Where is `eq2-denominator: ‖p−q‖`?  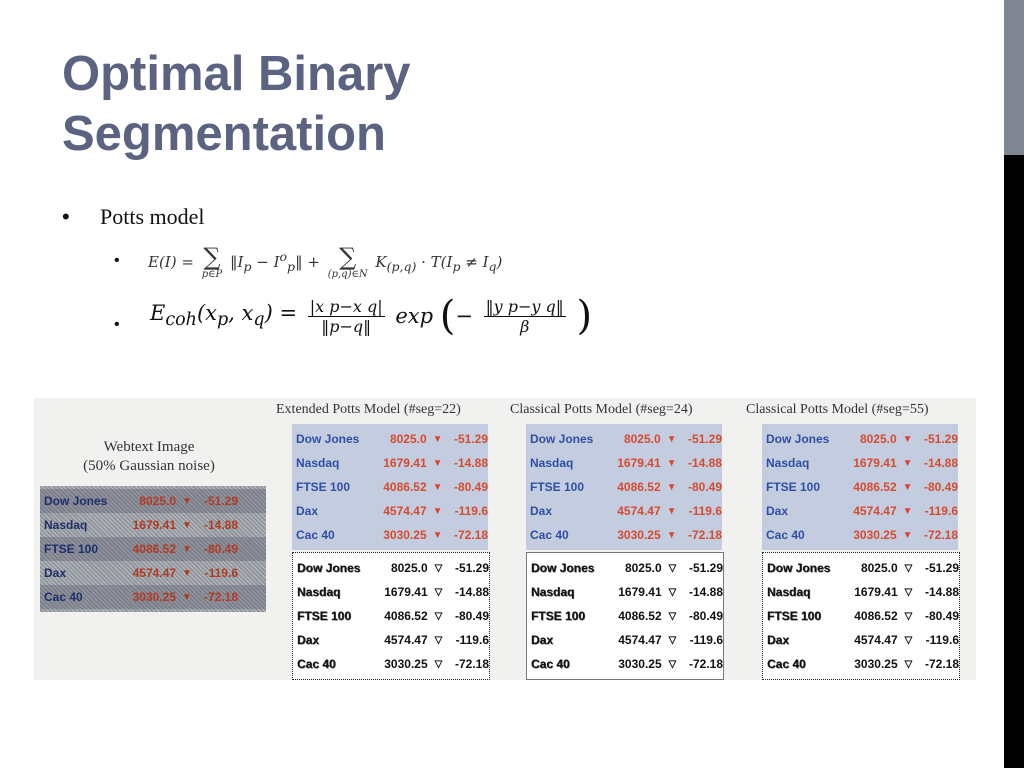 eq2-denominator: ‖p−q‖ is located at coordinates (346, 326).